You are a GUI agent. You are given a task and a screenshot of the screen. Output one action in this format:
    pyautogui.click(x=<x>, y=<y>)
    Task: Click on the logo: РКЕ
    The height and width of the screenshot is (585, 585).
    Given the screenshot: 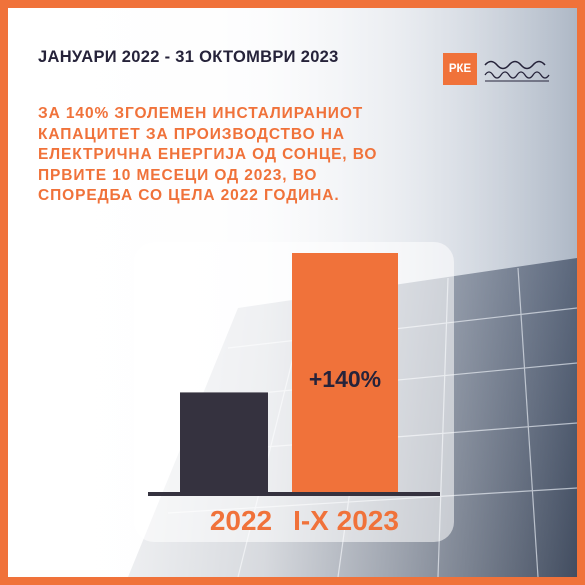 What is the action you would take?
    pyautogui.click(x=499, y=70)
    